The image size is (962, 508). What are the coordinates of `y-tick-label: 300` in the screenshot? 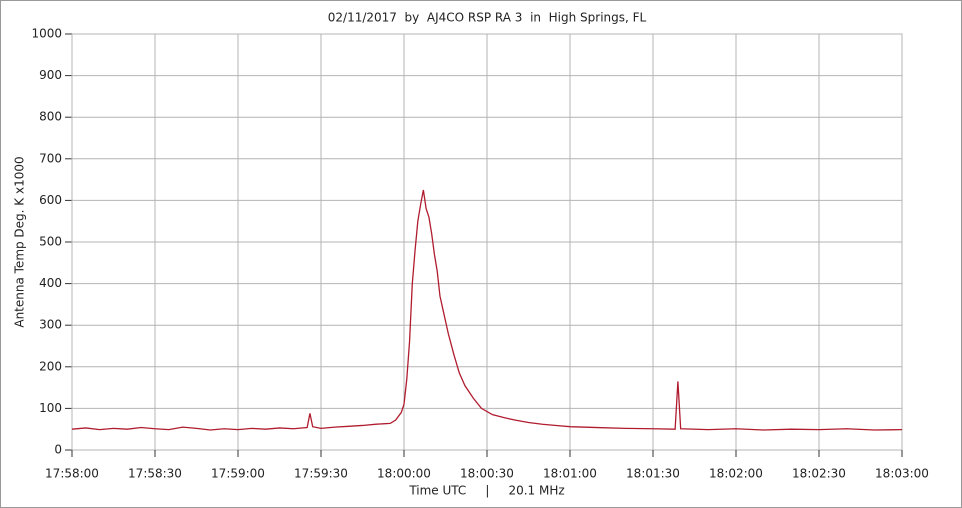 It's located at (50, 325).